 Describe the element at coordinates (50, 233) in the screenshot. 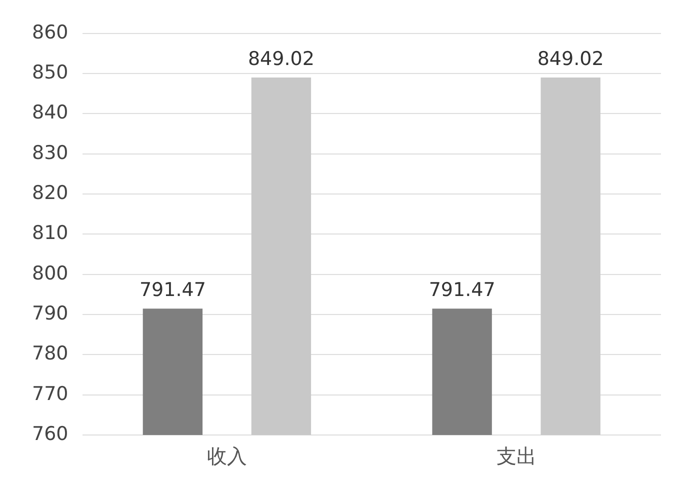

I see `y-tick-label: 810` at that location.